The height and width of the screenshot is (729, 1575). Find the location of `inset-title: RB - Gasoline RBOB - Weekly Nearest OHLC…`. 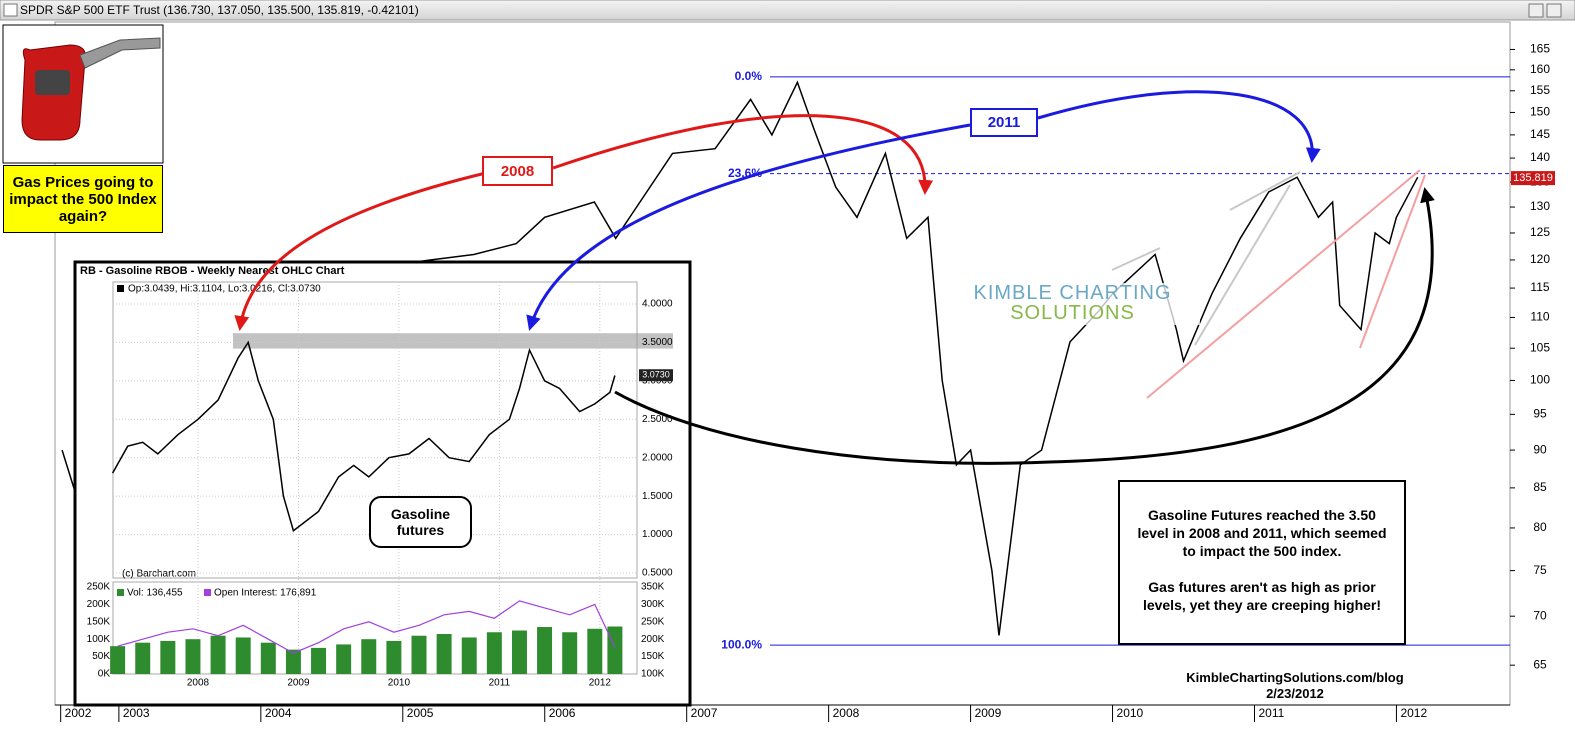

inset-title: RB - Gasoline RBOB - Weekly Nearest OHLC… is located at coordinates (212, 271).